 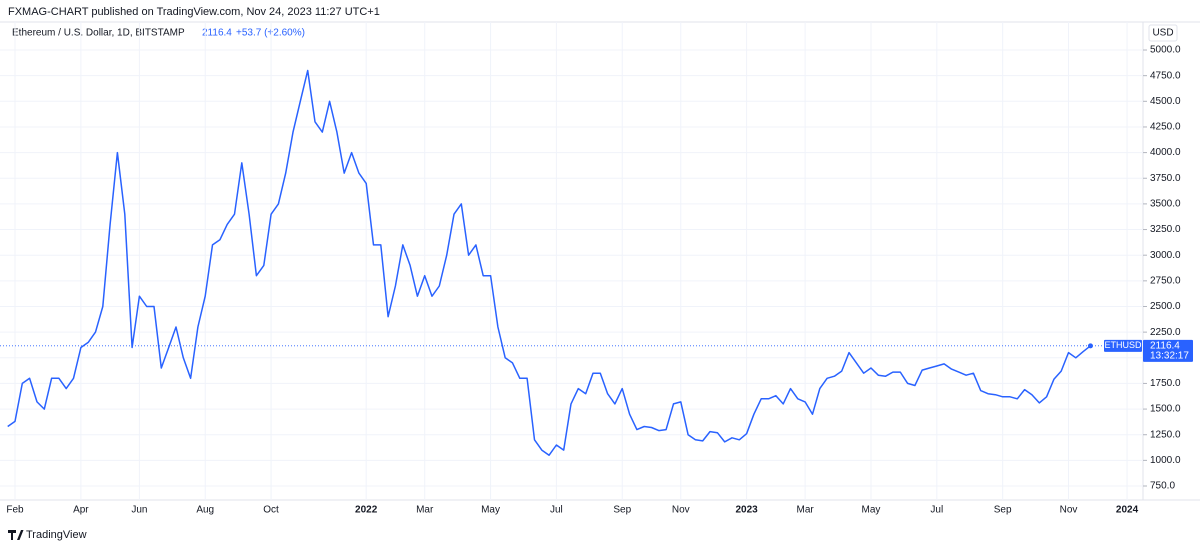 I want to click on y-tick-label: 4000.0, so click(x=1165, y=152).